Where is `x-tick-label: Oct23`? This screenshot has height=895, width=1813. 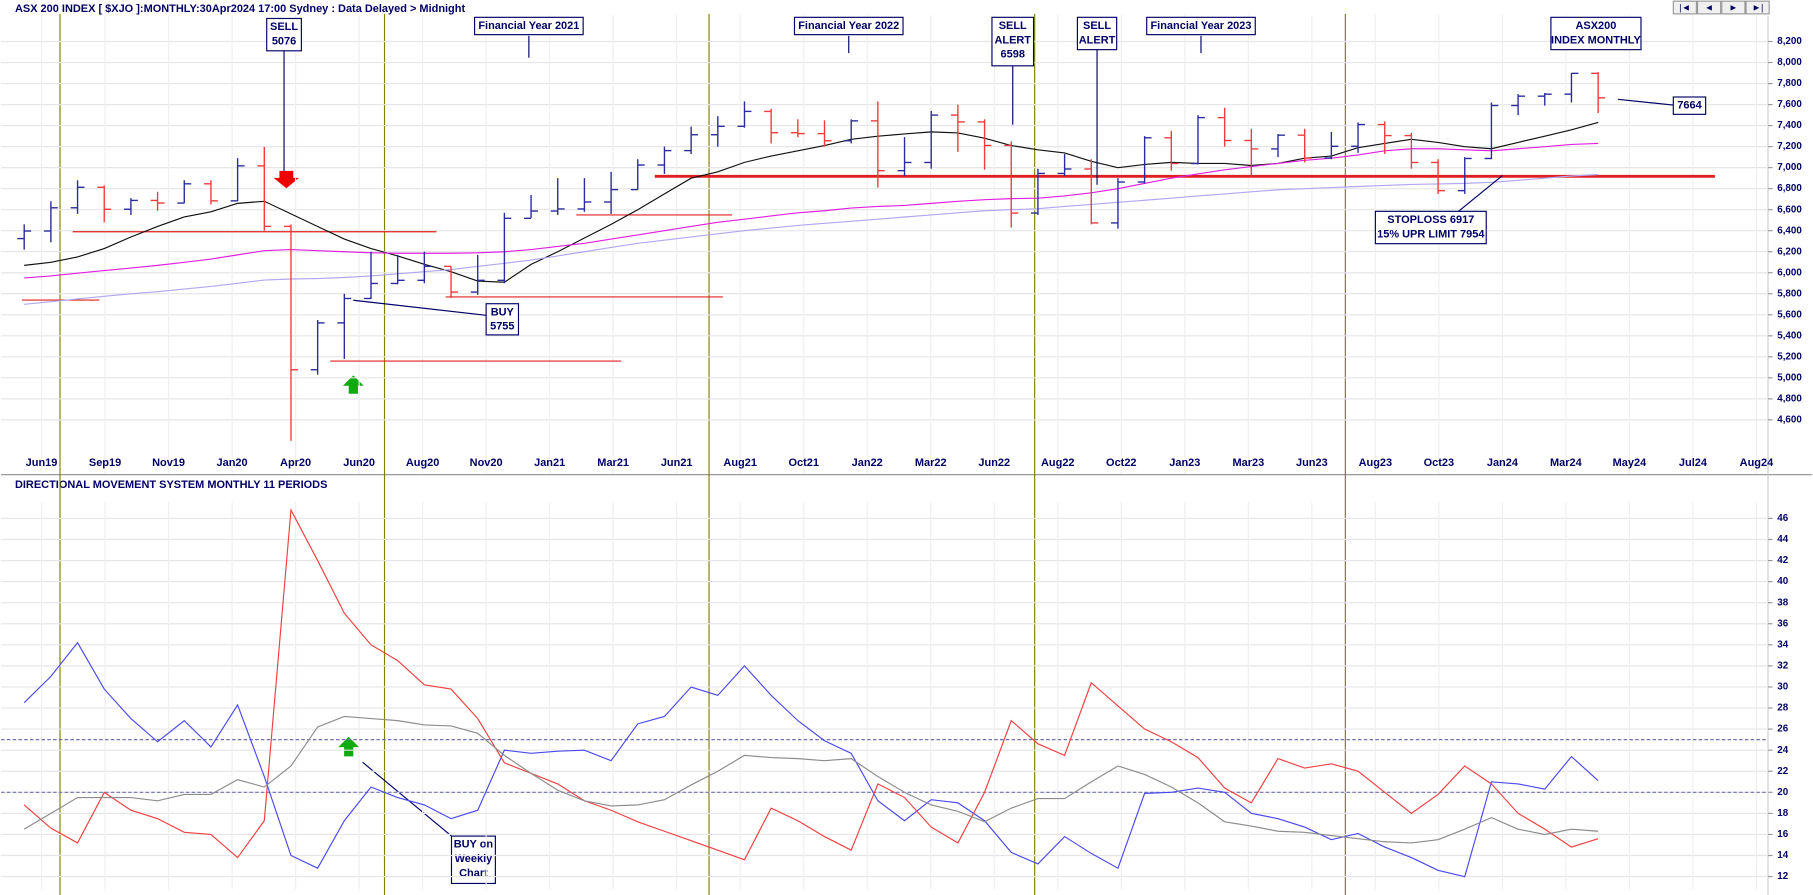 x-tick-label: Oct23 is located at coordinates (1439, 463).